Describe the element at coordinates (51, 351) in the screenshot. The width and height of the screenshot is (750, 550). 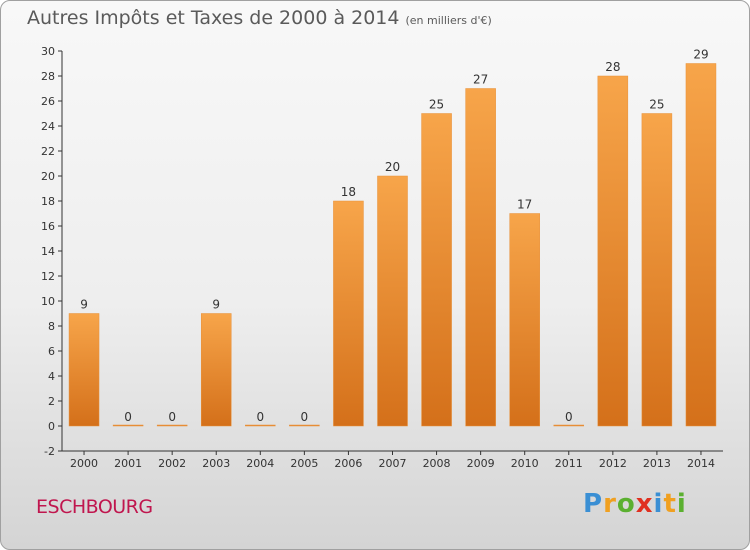
I see `y-tick-label: 6` at that location.